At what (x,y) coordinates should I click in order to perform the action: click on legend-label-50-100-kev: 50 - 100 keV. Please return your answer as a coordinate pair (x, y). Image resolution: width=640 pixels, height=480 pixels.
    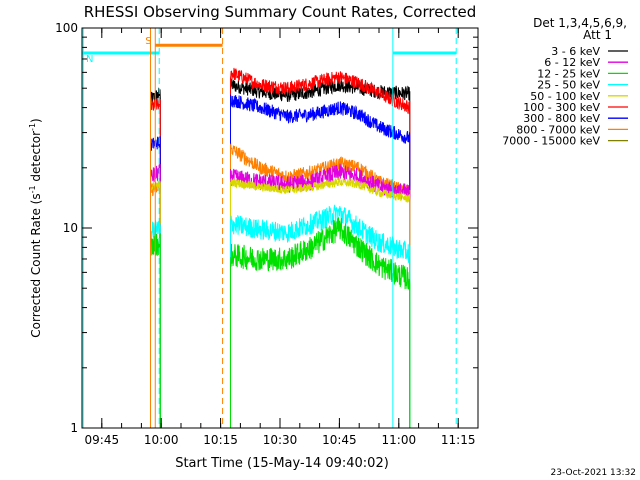
    Looking at the image, I should click on (565, 96).